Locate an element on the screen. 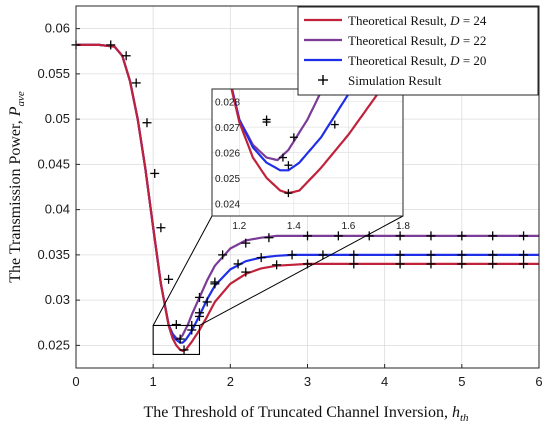  inset-x-tick-label: 1.4 is located at coordinates (294, 226).